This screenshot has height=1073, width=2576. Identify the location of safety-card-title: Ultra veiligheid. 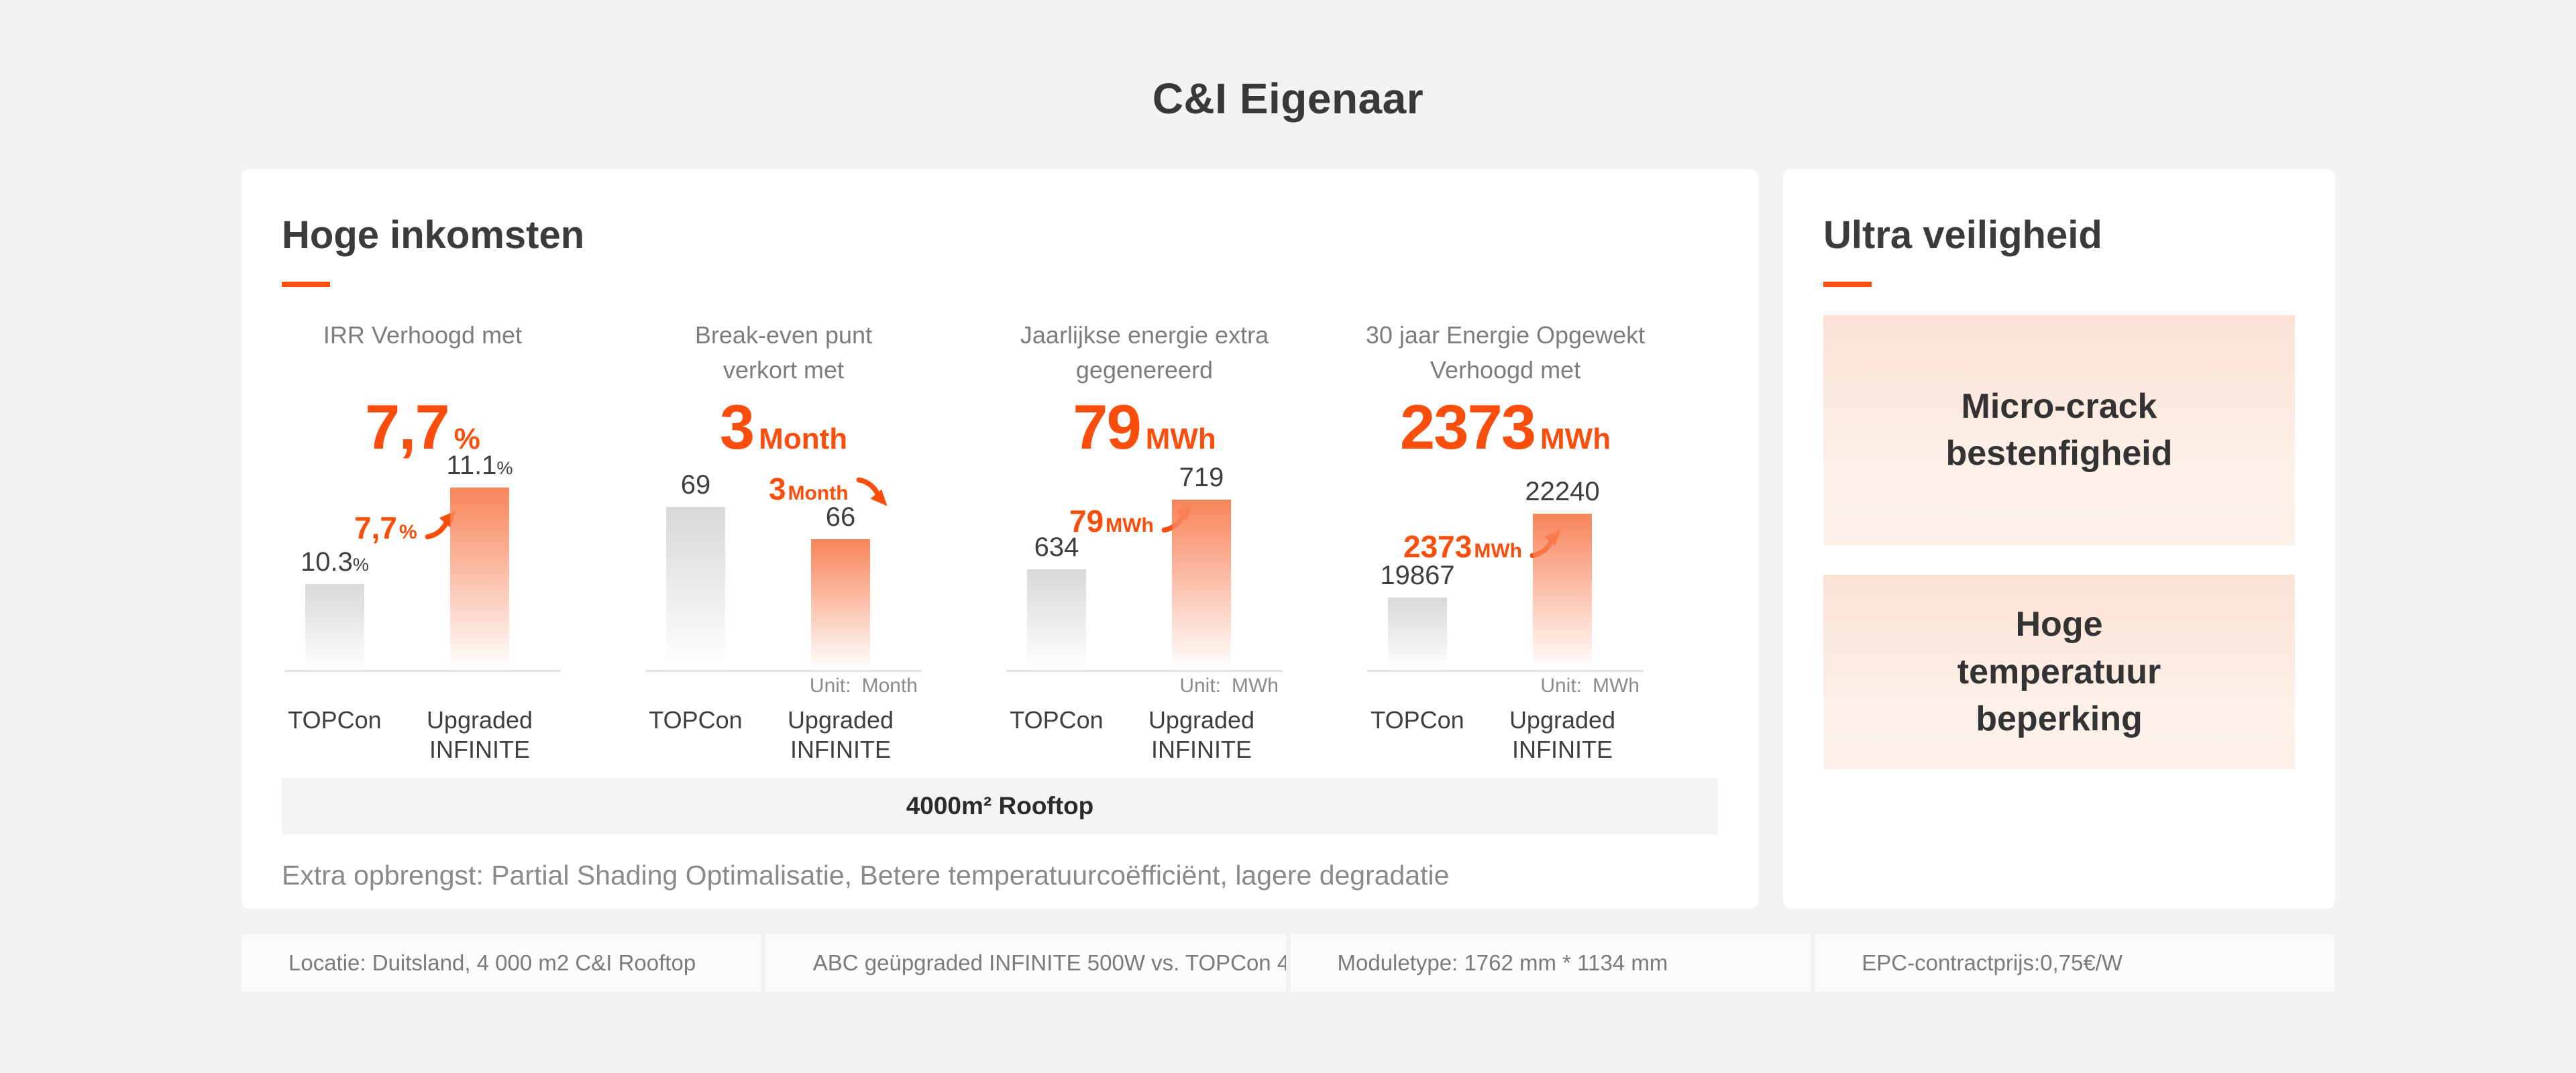
(1962, 235).